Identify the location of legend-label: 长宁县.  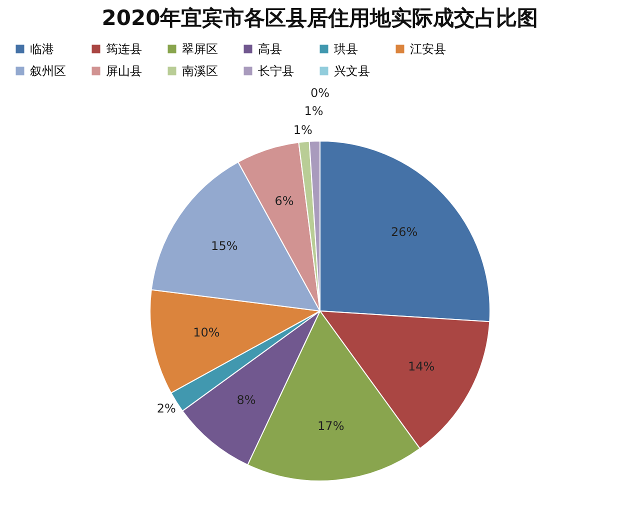
(276, 71).